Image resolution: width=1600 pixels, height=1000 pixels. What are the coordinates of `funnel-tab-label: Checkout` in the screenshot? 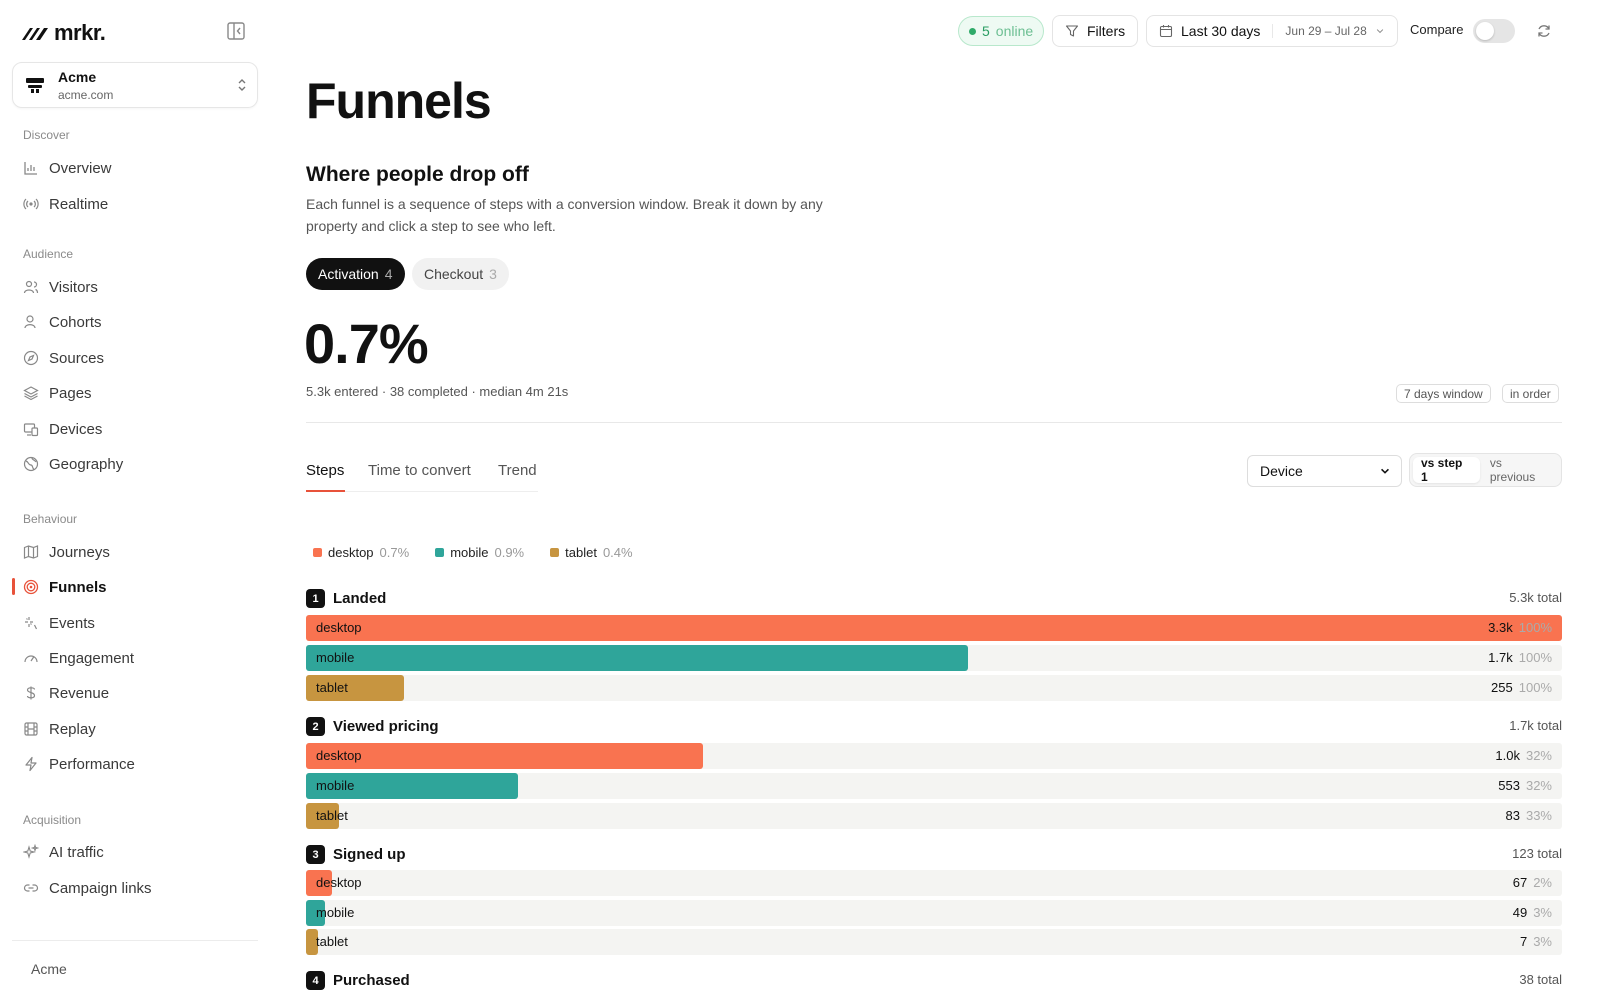 It's located at (454, 274).